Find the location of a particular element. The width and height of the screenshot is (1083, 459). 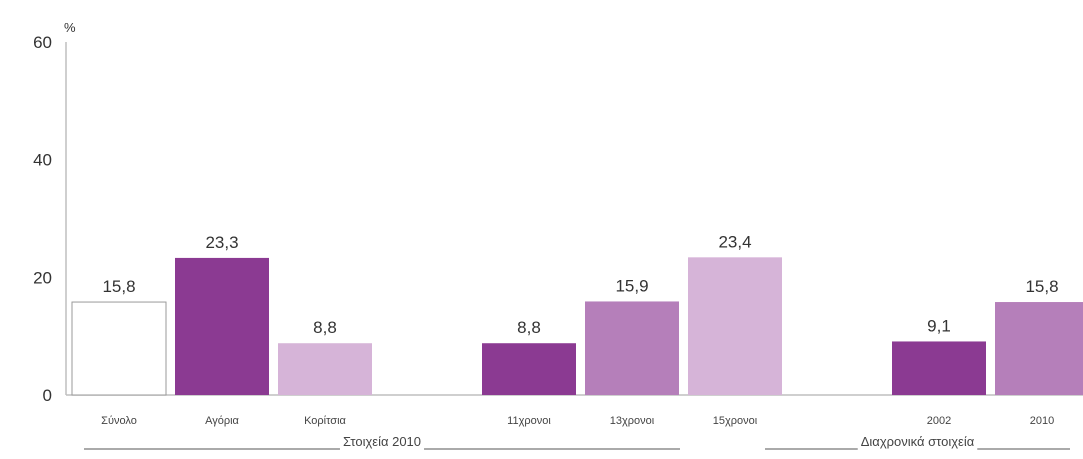

group-label: Διαχρονικά στοιχεία is located at coordinates (918, 441).